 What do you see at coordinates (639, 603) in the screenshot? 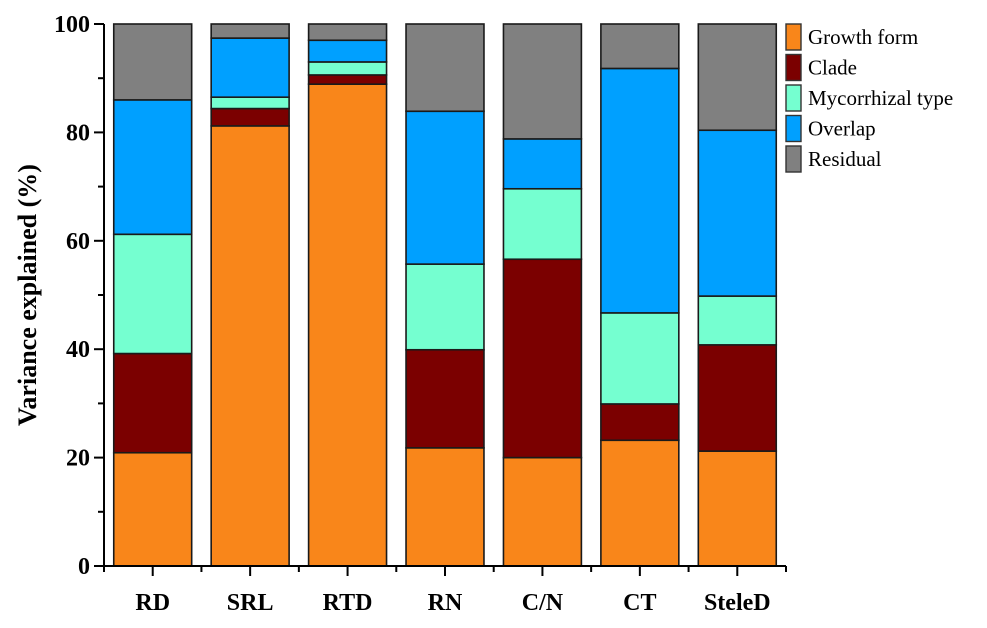
I see `x-tick-label: CT` at bounding box center [639, 603].